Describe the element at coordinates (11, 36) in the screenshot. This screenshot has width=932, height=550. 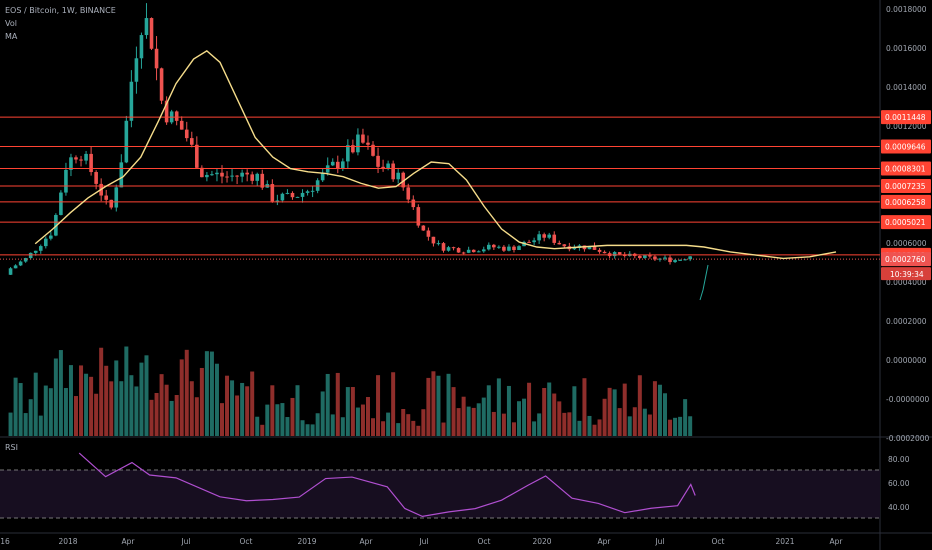
I see `moving-average-indicator-label: MA` at that location.